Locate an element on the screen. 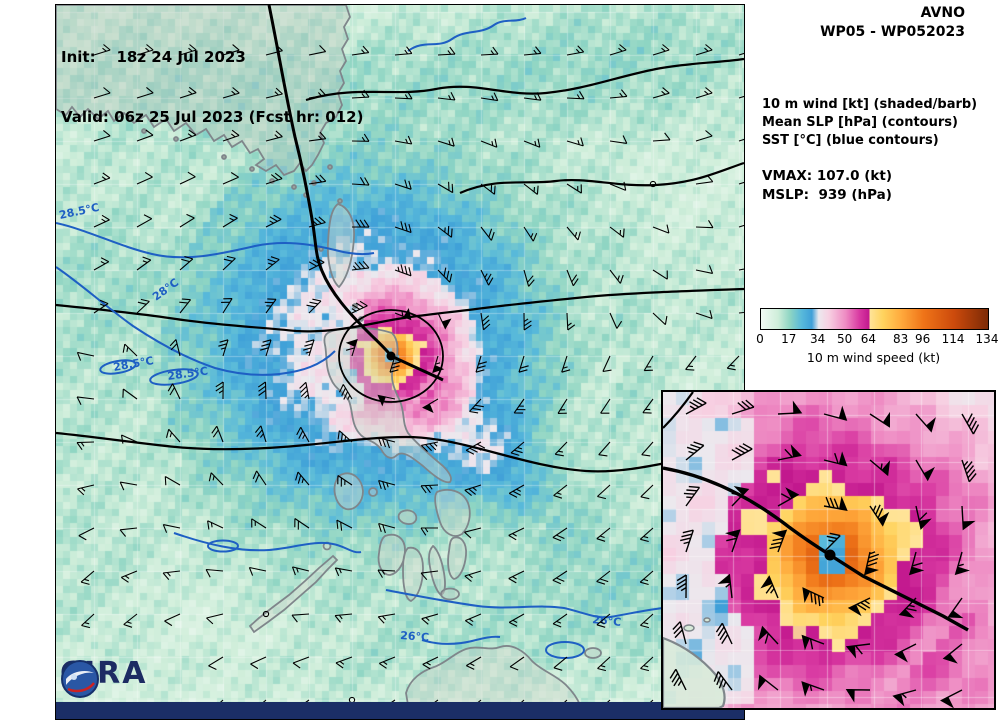 The image size is (1000, 722). footer-bar is located at coordinates (400, 710).